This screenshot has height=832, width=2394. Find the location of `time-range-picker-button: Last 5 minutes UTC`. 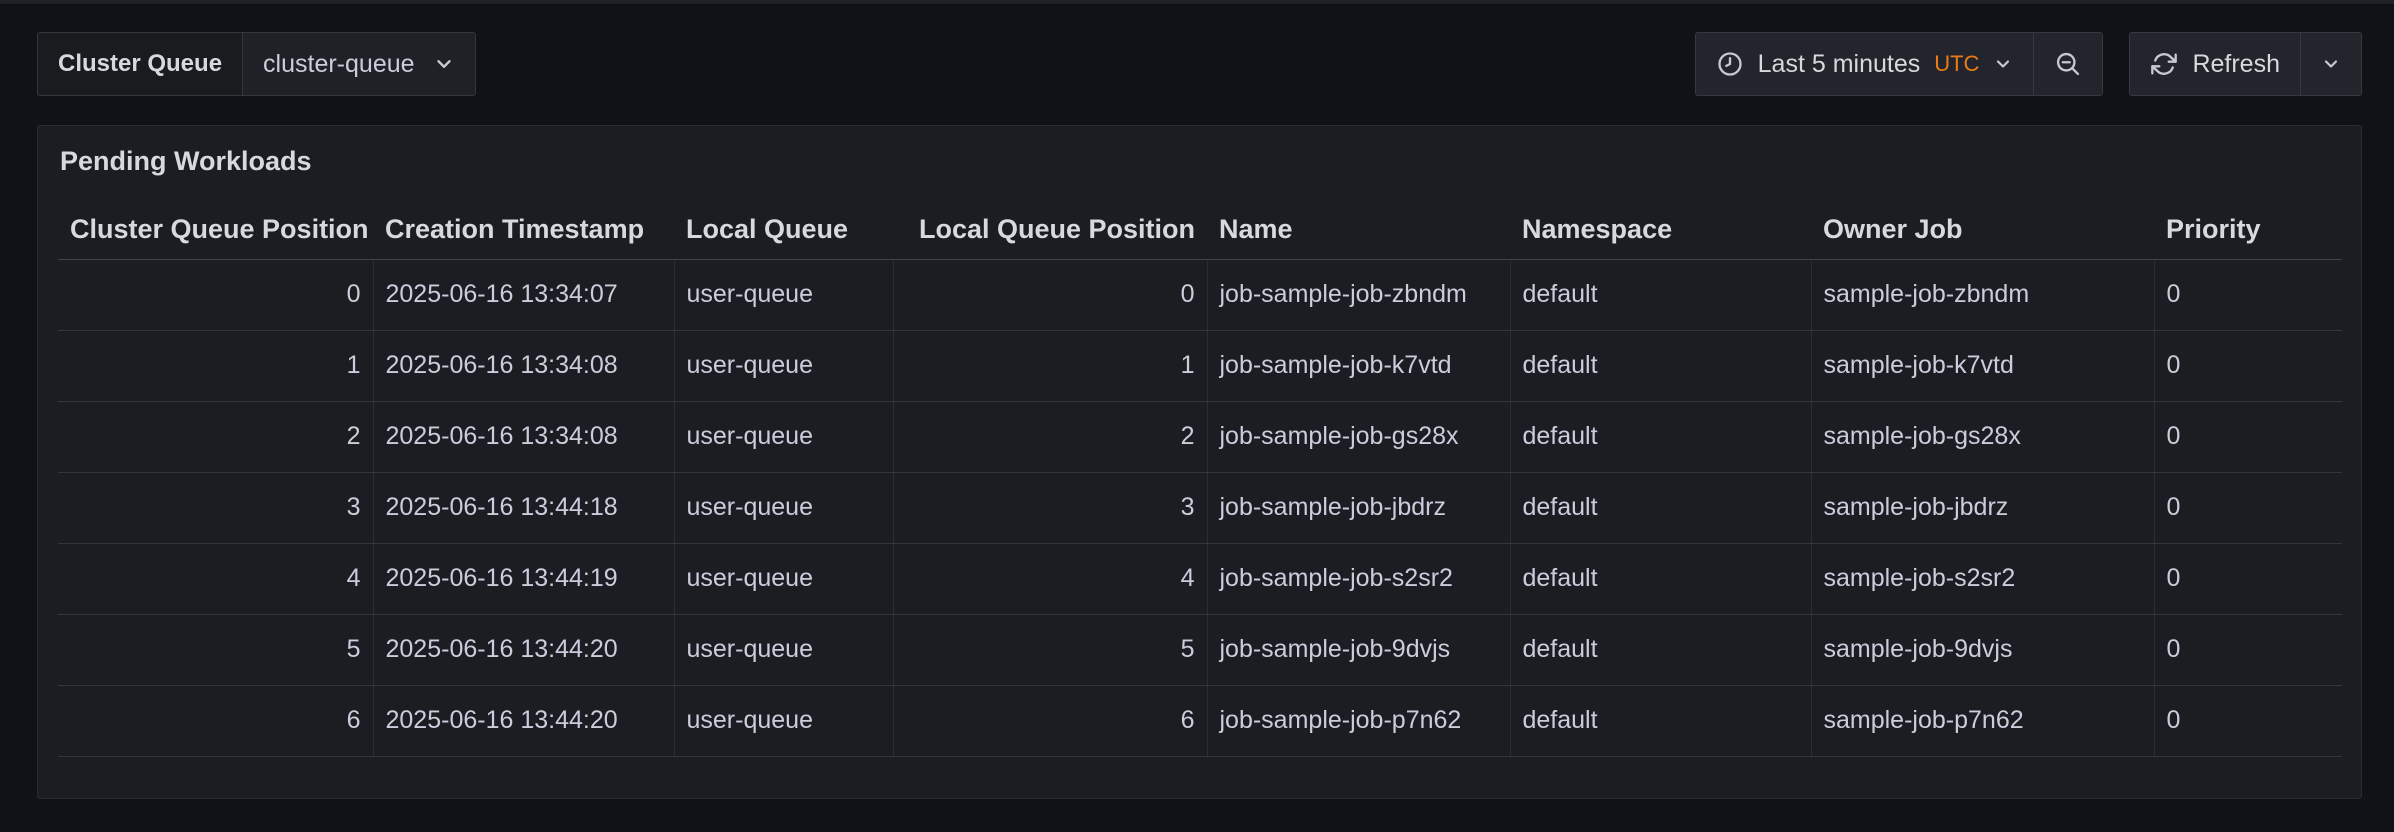

time-range-picker-button: Last 5 minutes UTC is located at coordinates (1865, 64).